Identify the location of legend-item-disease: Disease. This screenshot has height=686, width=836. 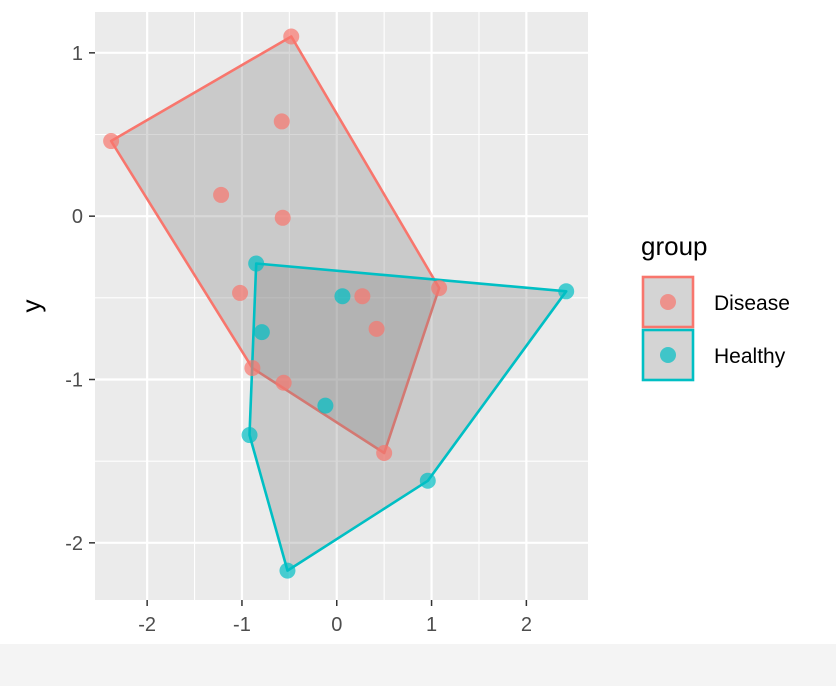
(715, 302).